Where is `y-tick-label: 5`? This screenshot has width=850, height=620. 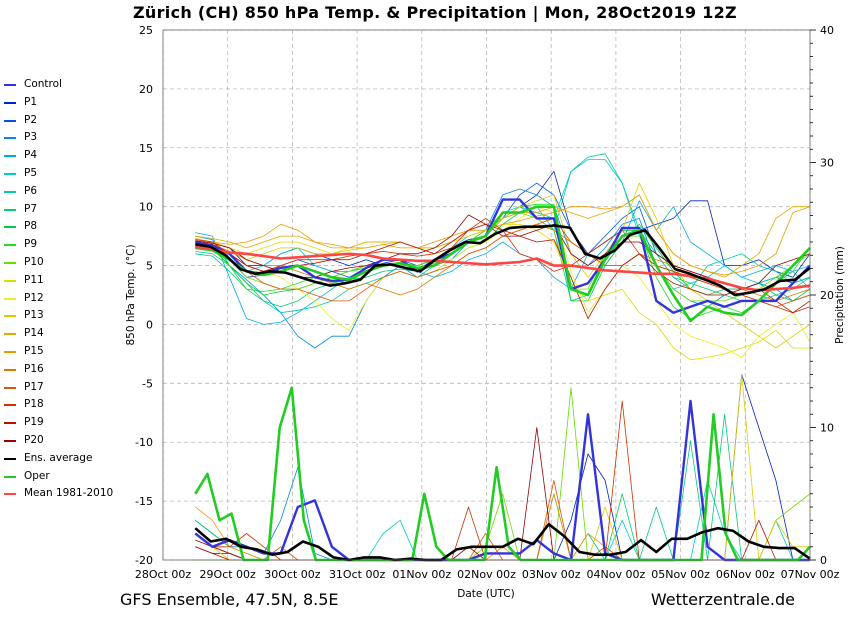 y-tick-label: 5 is located at coordinates (149, 266).